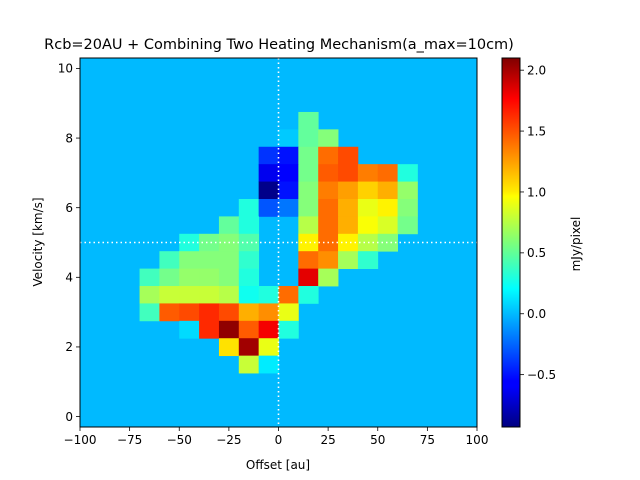 The height and width of the screenshot is (480, 640). I want to click on x-tick-label: −100, so click(80, 440).